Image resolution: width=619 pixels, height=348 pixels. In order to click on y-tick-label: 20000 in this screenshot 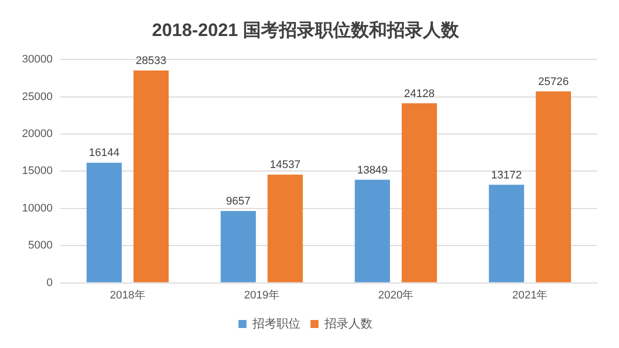, I will do `click(37, 134)`.